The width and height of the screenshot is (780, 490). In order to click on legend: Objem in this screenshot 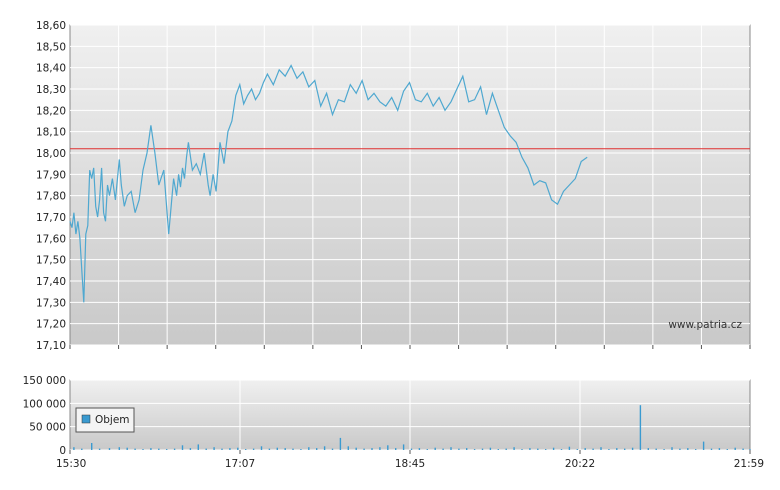, I will do `click(105, 420)`.